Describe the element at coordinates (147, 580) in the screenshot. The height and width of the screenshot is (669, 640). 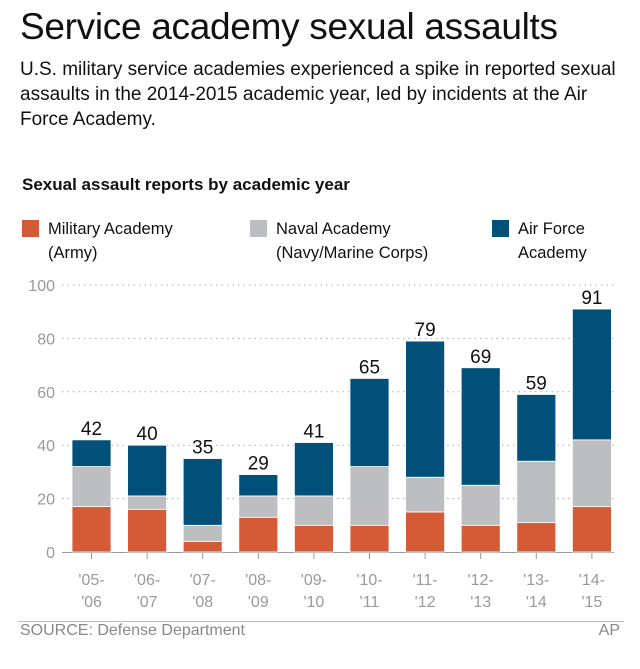
I see `x-tick-label: '06-` at that location.